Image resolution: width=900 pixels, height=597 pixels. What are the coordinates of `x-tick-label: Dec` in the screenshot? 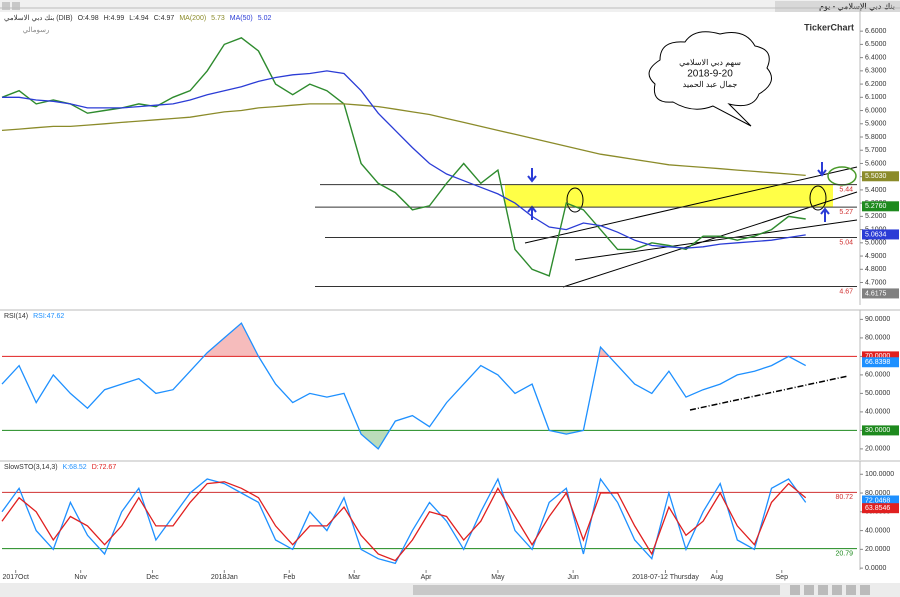 It's located at (152, 577).